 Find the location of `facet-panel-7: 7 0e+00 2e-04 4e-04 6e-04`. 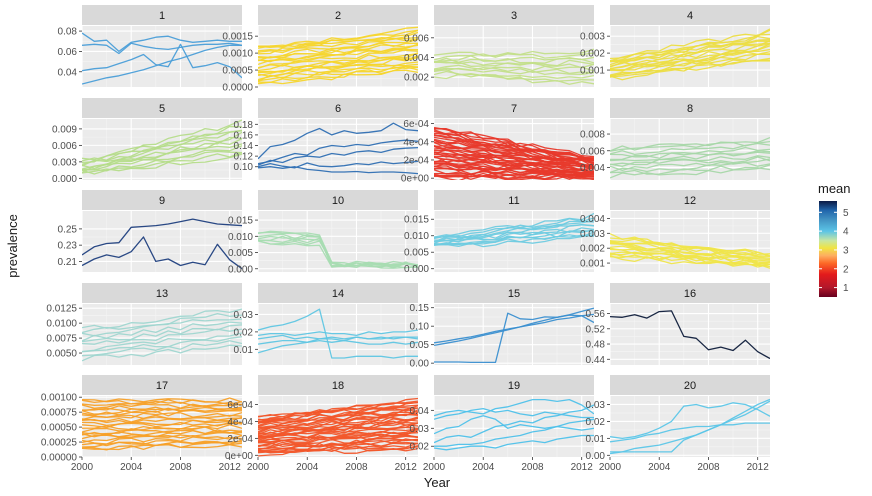

facet-panel-7: 7 0e+00 2e-04 4e-04 6e-04 is located at coordinates (497, 141).